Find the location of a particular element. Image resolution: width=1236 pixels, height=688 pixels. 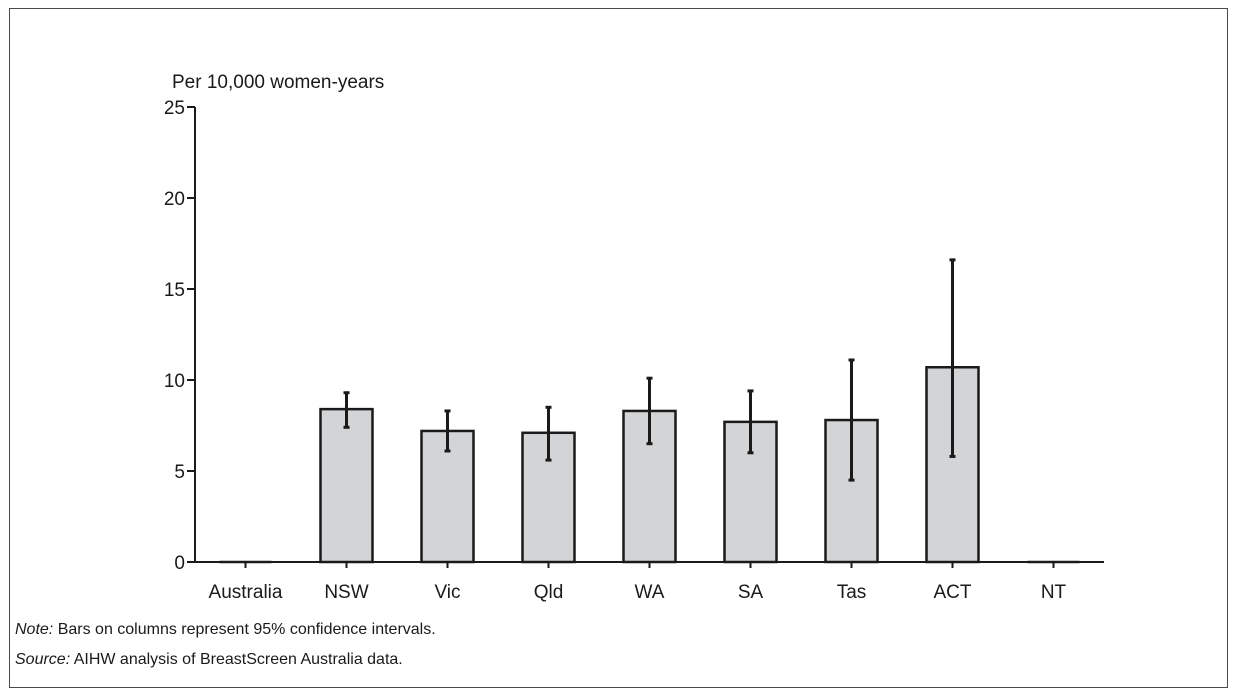

category-labels: Australia NSW Vic Qld WA SA Tas ACT NT is located at coordinates (638, 592).